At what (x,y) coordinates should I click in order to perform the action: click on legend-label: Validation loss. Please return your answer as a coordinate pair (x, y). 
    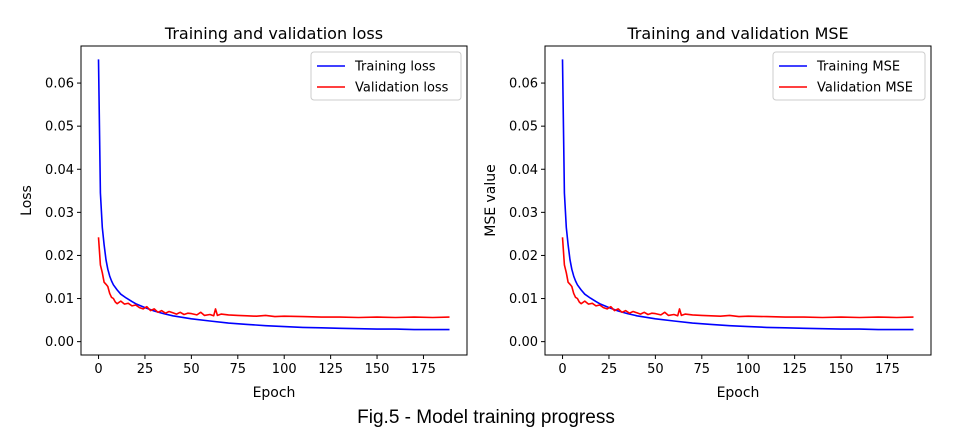
    Looking at the image, I should click on (402, 88).